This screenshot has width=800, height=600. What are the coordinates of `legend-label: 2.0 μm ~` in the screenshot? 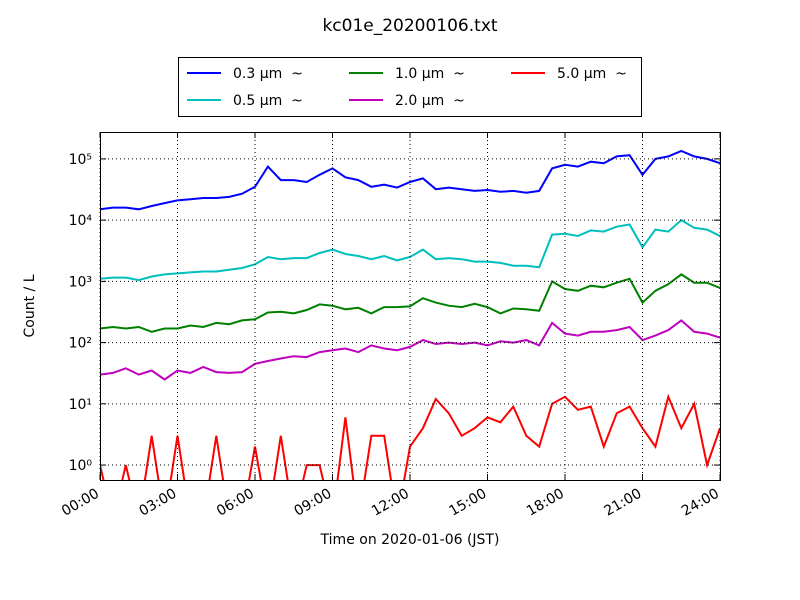 It's located at (430, 101).